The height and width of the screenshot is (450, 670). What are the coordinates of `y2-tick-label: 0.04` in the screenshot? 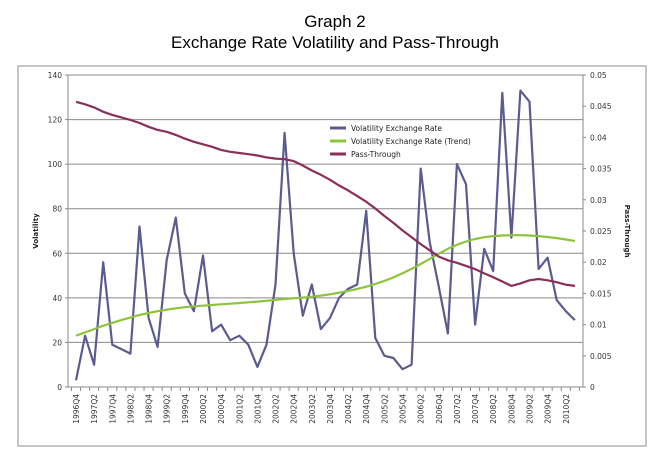 It's located at (598, 137).